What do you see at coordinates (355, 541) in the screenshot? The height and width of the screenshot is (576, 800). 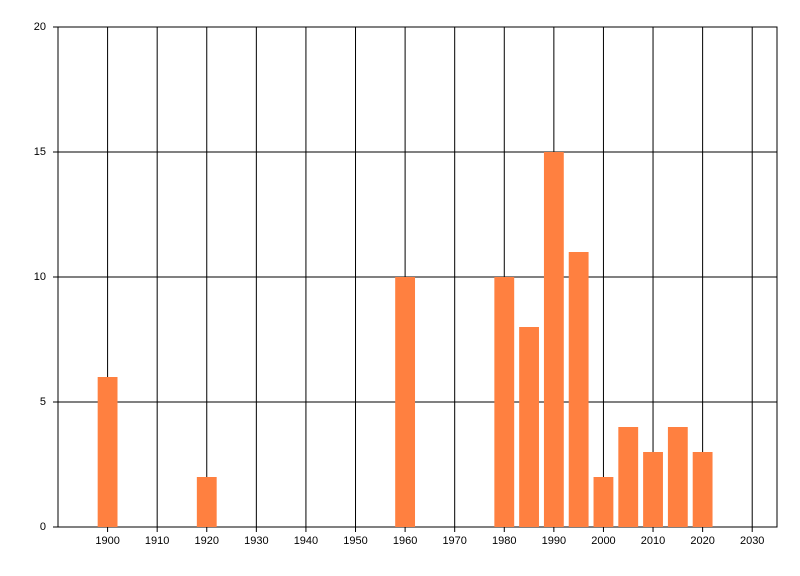 I see `x-tick-label: 1950` at bounding box center [355, 541].